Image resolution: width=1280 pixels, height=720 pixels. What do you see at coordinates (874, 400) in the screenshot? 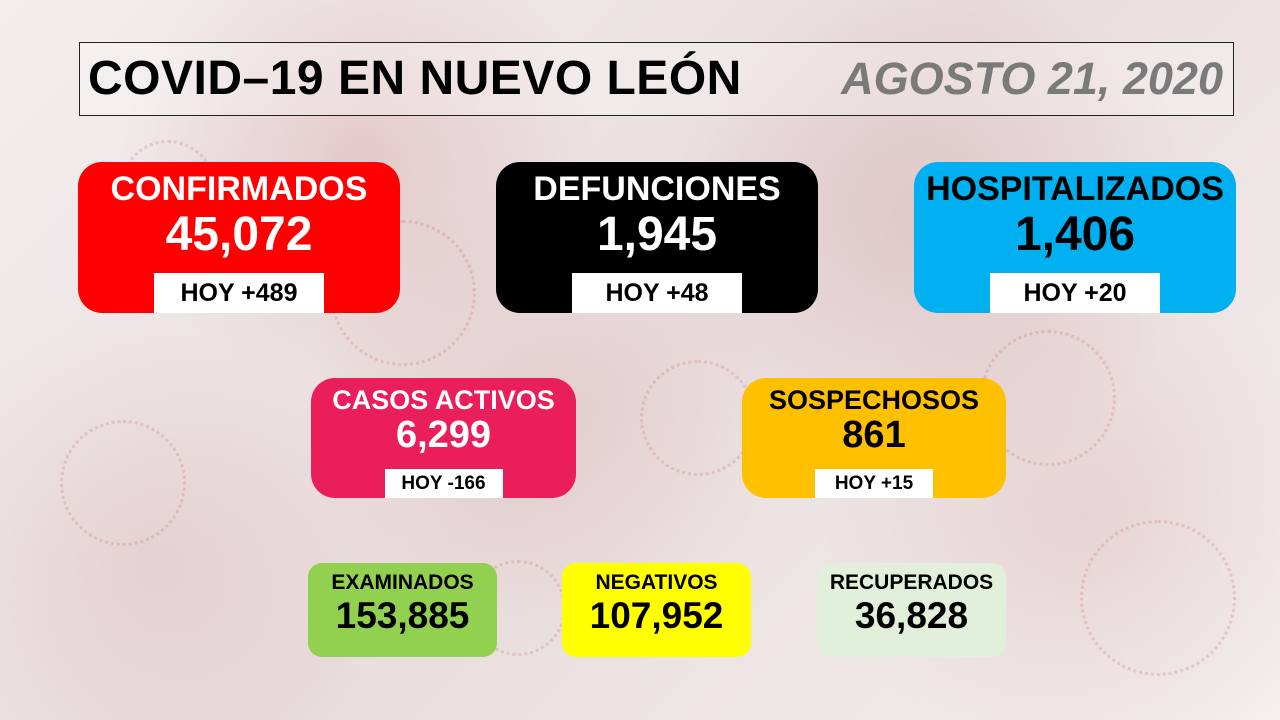
I see `sospechosos-label: SOSPECHOSOS` at bounding box center [874, 400].